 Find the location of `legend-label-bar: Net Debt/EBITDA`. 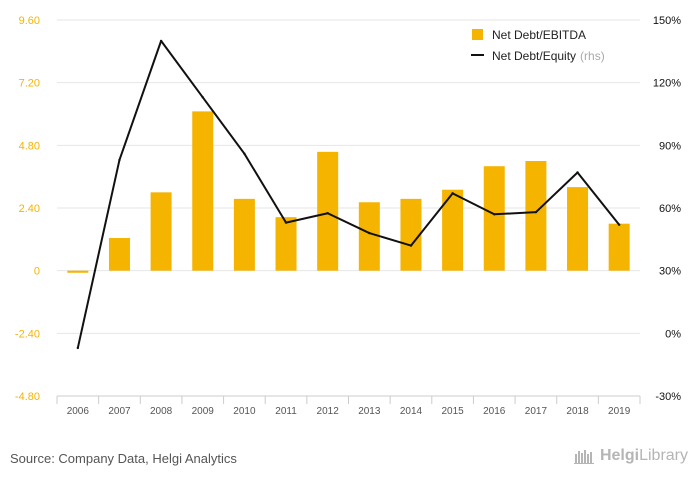

legend-label-bar: Net Debt/EBITDA is located at coordinates (539, 35).